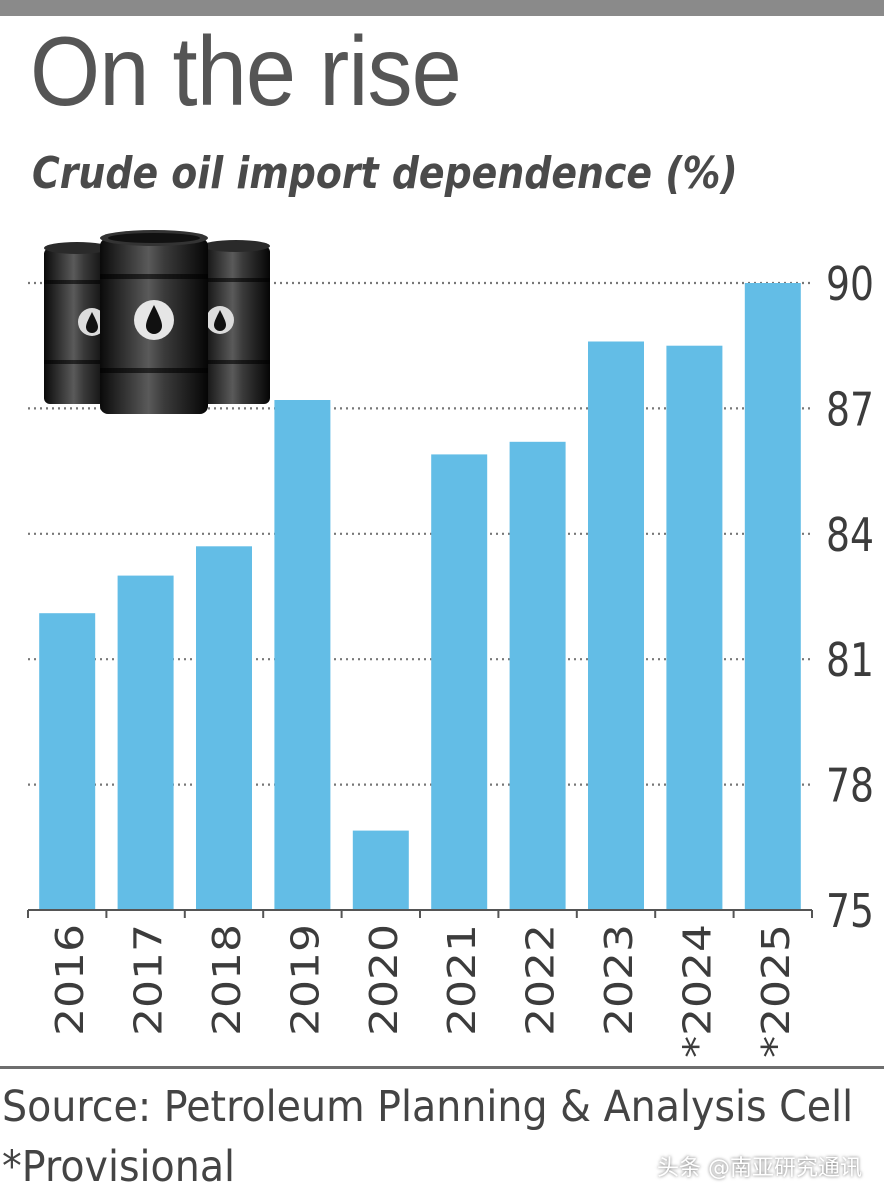 The height and width of the screenshot is (1193, 884). I want to click on y-tick-label: 78, so click(850, 786).